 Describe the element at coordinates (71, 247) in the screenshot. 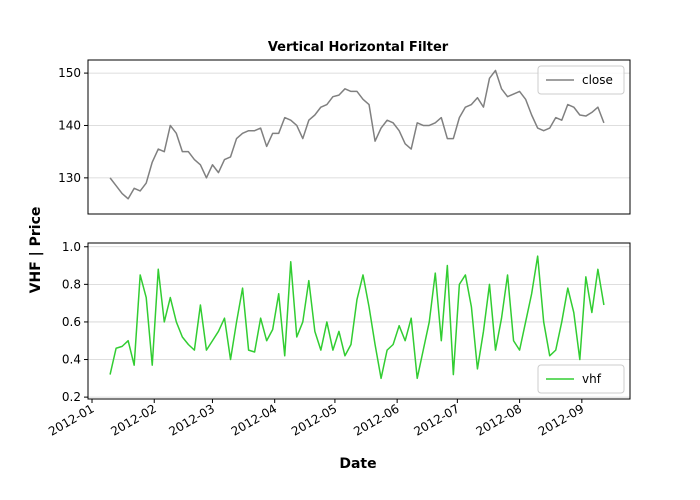

I see `y-tick-label: 1.0` at that location.